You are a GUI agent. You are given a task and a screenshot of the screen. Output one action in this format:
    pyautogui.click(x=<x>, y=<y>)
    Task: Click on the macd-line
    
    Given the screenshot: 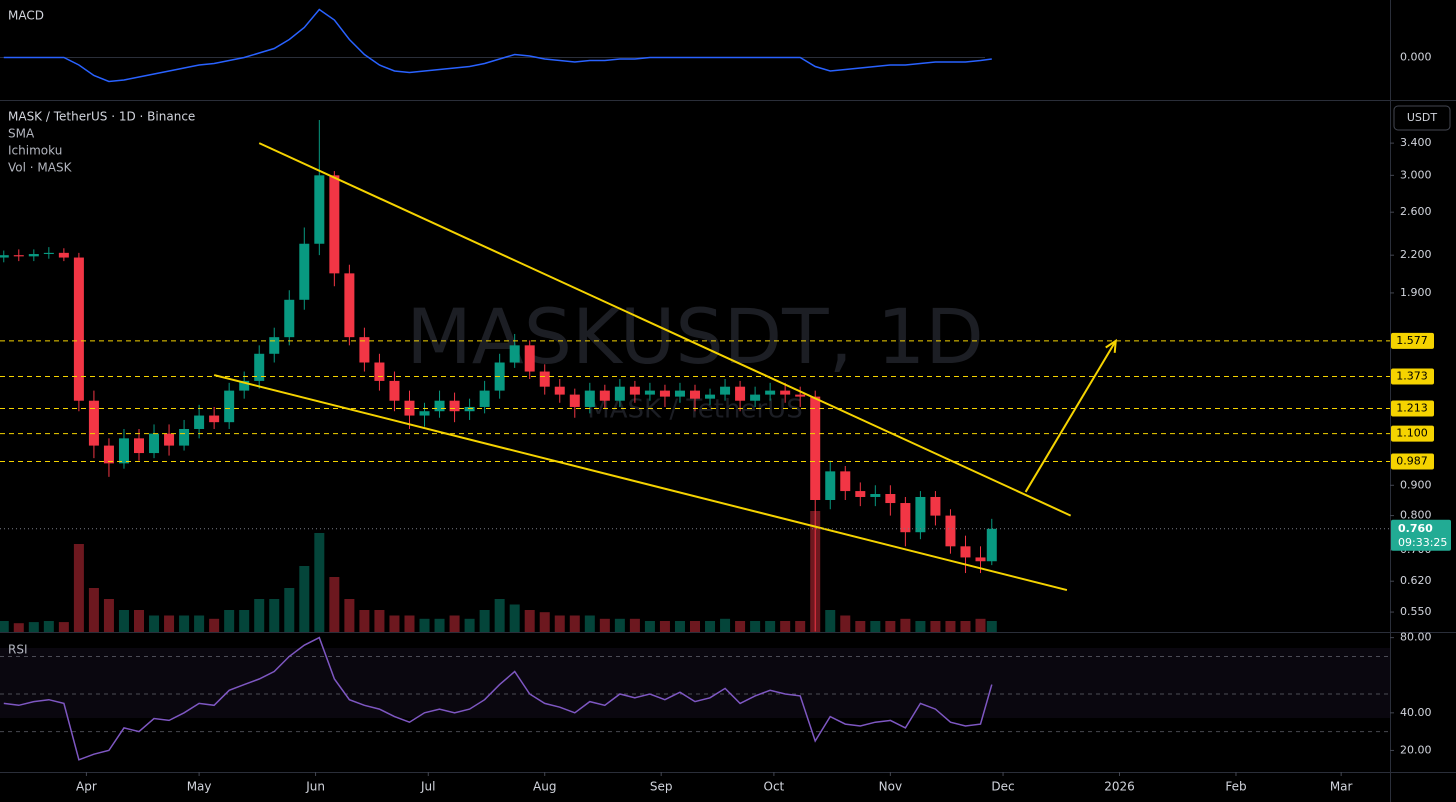 What is the action you would take?
    pyautogui.click(x=497, y=45)
    